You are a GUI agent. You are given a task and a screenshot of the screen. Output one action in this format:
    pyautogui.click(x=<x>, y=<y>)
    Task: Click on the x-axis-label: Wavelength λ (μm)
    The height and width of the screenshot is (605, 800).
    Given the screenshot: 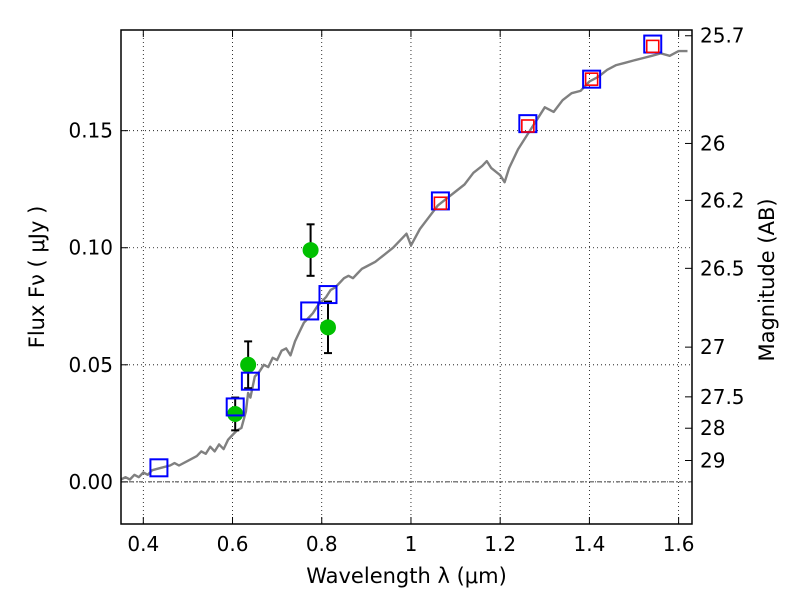 What is the action you would take?
    pyautogui.click(x=406, y=576)
    